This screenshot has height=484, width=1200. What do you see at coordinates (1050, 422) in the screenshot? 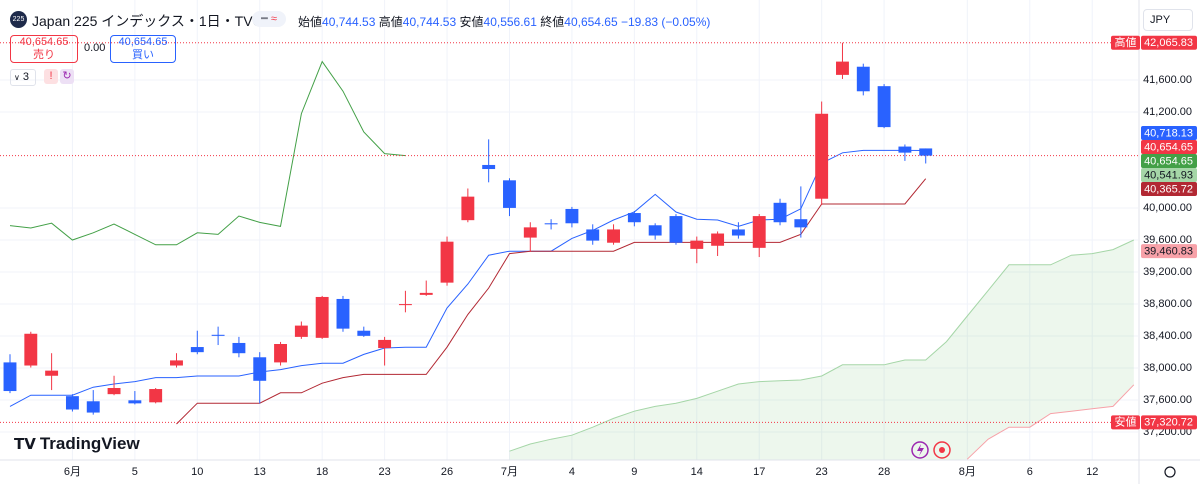
I see `cloud-line` at bounding box center [1050, 422].